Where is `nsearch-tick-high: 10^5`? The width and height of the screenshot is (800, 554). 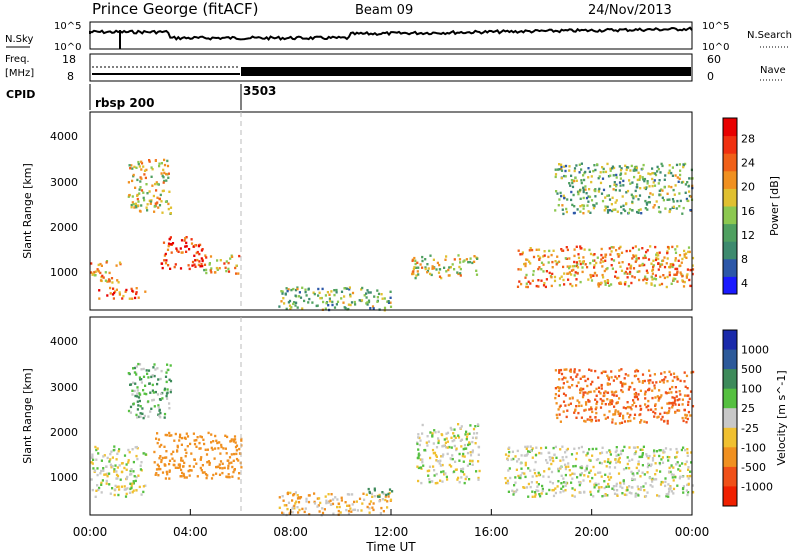
nsearch-tick-high: 10^5 is located at coordinates (715, 26).